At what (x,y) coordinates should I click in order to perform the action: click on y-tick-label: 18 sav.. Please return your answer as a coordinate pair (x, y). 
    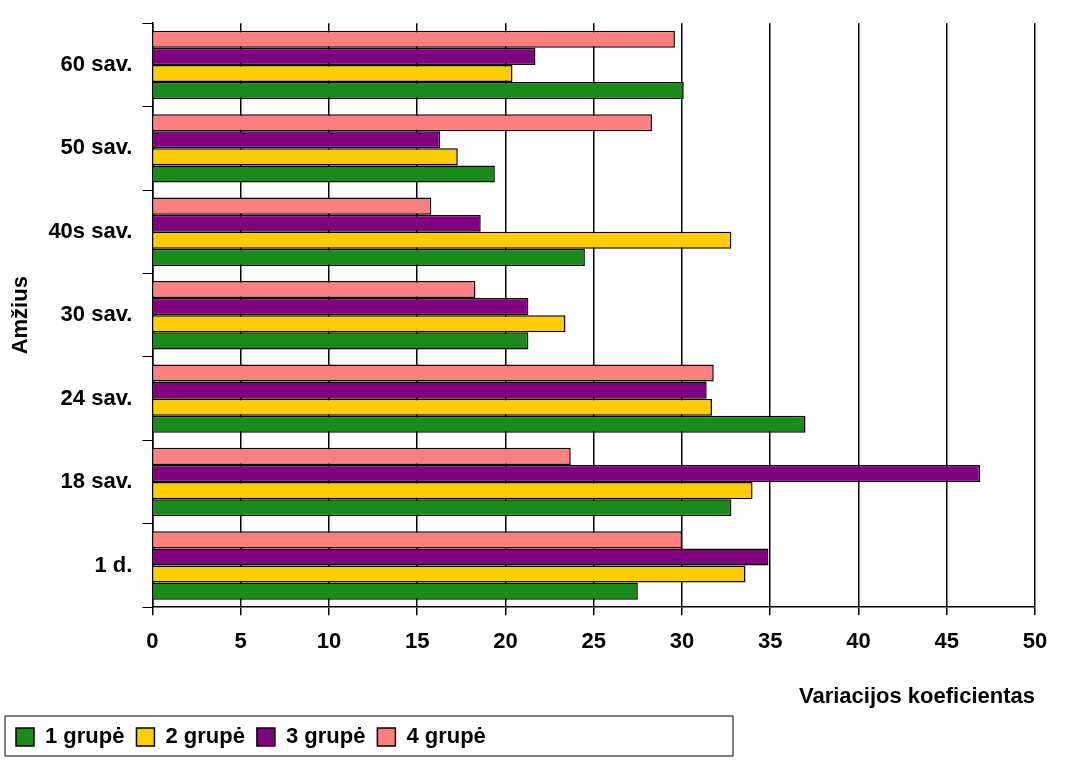
    Looking at the image, I should click on (96, 481).